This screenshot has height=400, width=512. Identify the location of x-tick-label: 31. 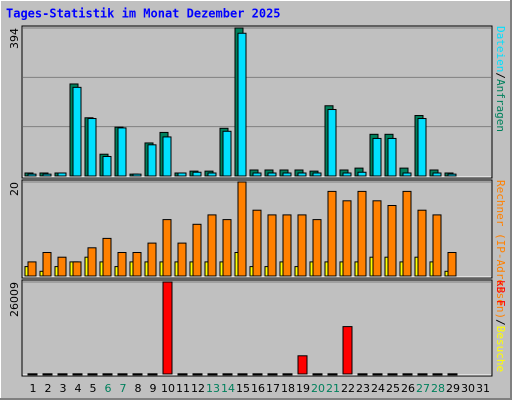
(483, 388).